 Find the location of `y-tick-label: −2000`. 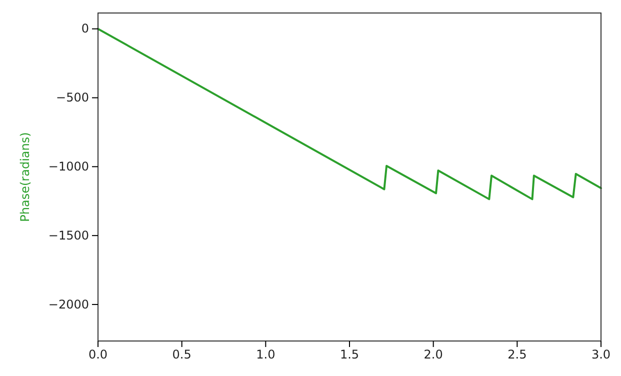

y-tick-label: −2000 is located at coordinates (68, 304).